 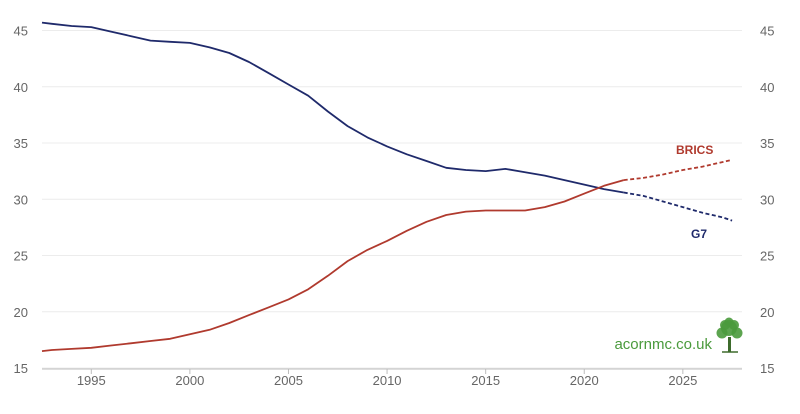 What do you see at coordinates (663, 344) in the screenshot?
I see `watermark-text: acornmc.co.uk` at bounding box center [663, 344].